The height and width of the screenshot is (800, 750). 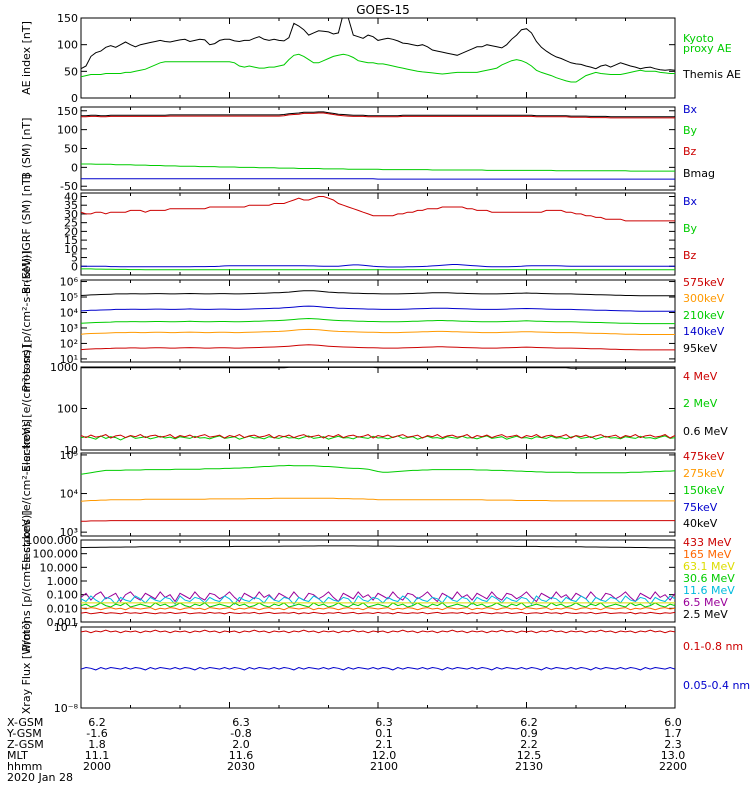 I want to click on legend-label: By, so click(x=690, y=228).